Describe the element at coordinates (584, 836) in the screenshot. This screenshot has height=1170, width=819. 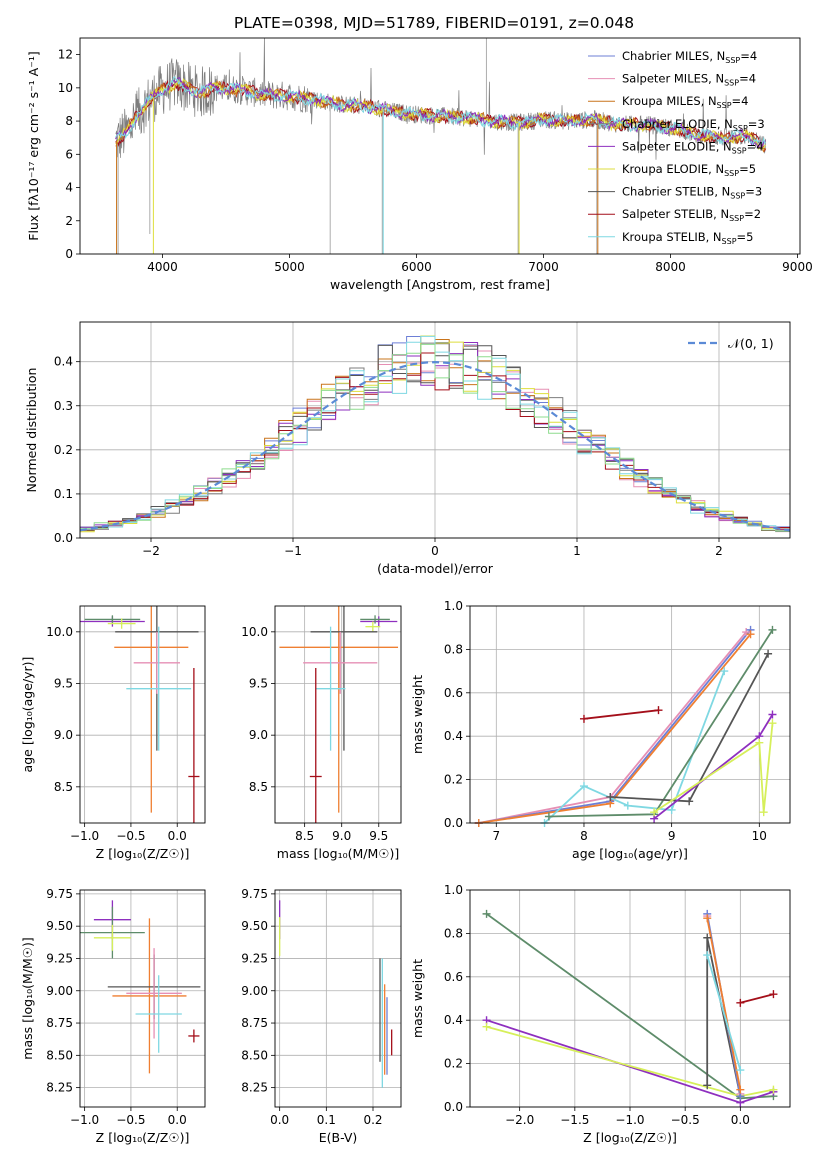
I see `x-tick-label: 8` at that location.